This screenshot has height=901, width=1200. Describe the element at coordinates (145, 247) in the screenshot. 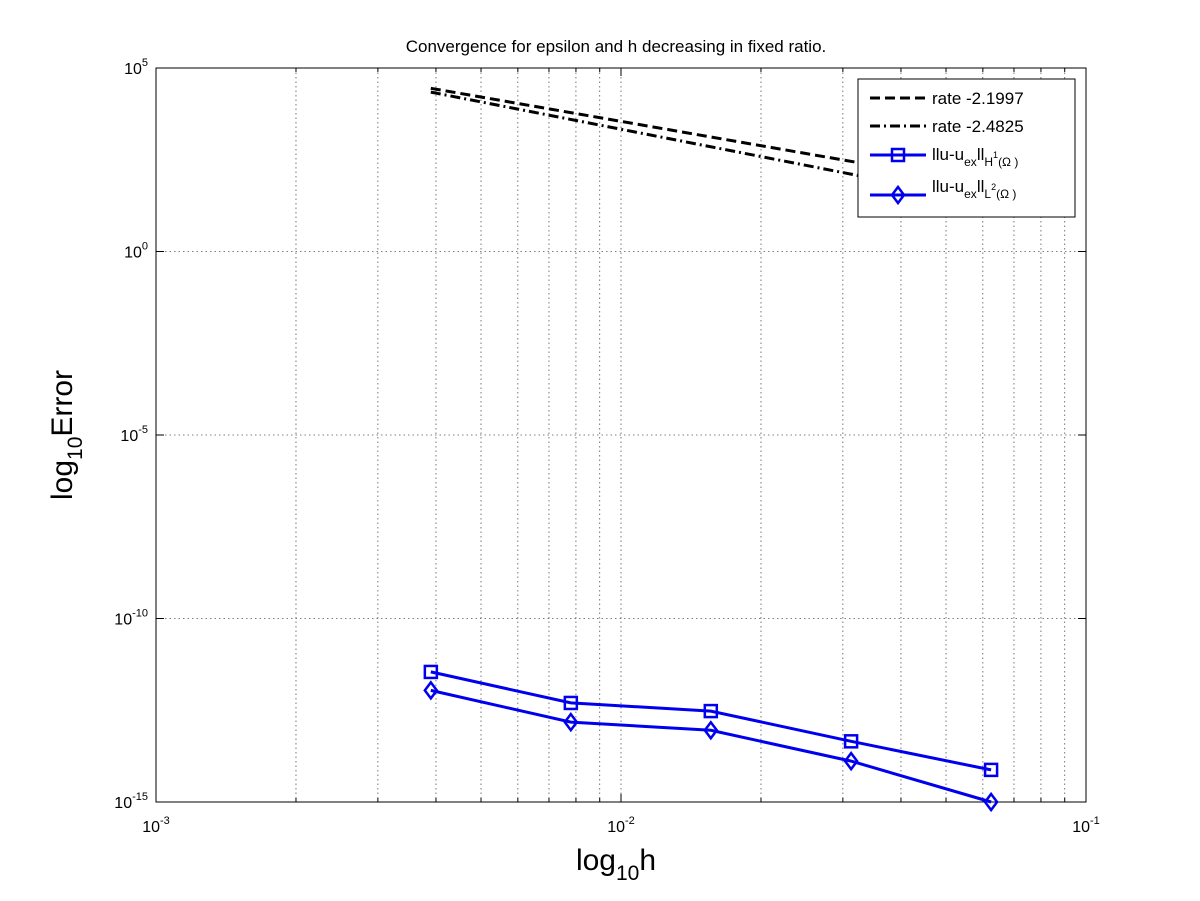

I see `y-tick-exponent: 0` at that location.